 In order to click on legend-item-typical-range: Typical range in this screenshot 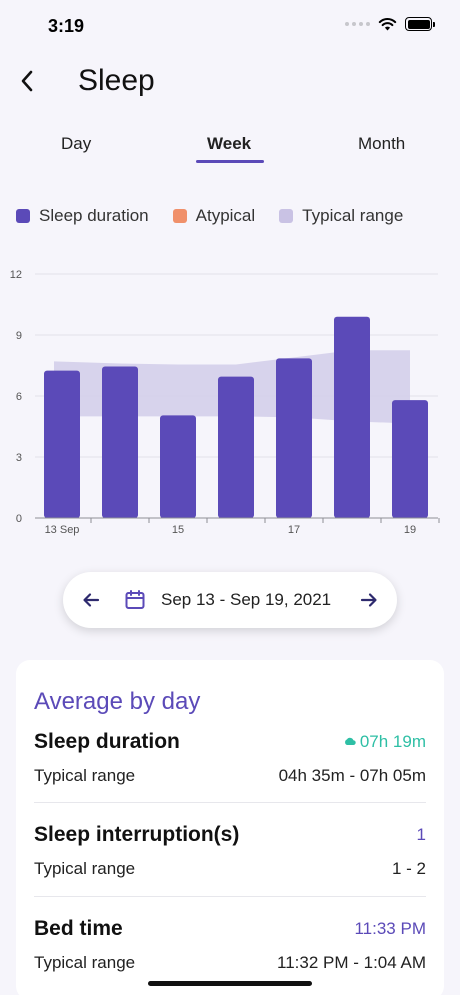, I will do `click(341, 216)`.